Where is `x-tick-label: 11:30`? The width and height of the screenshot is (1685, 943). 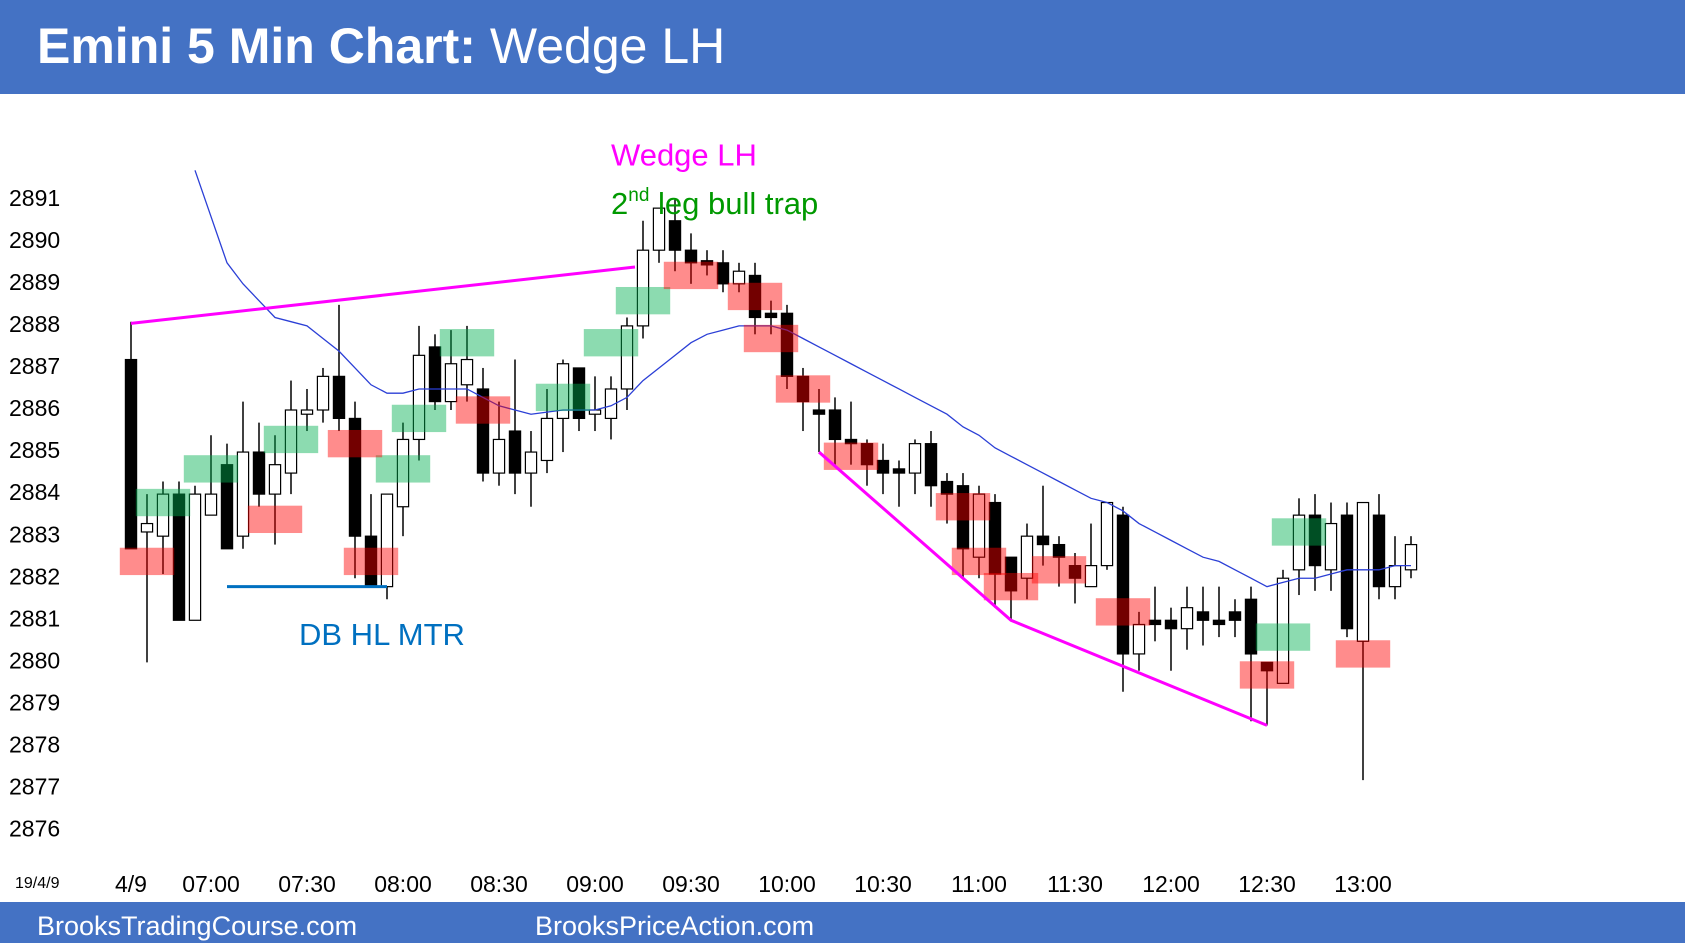
x-tick-label: 11:30 is located at coordinates (1075, 884).